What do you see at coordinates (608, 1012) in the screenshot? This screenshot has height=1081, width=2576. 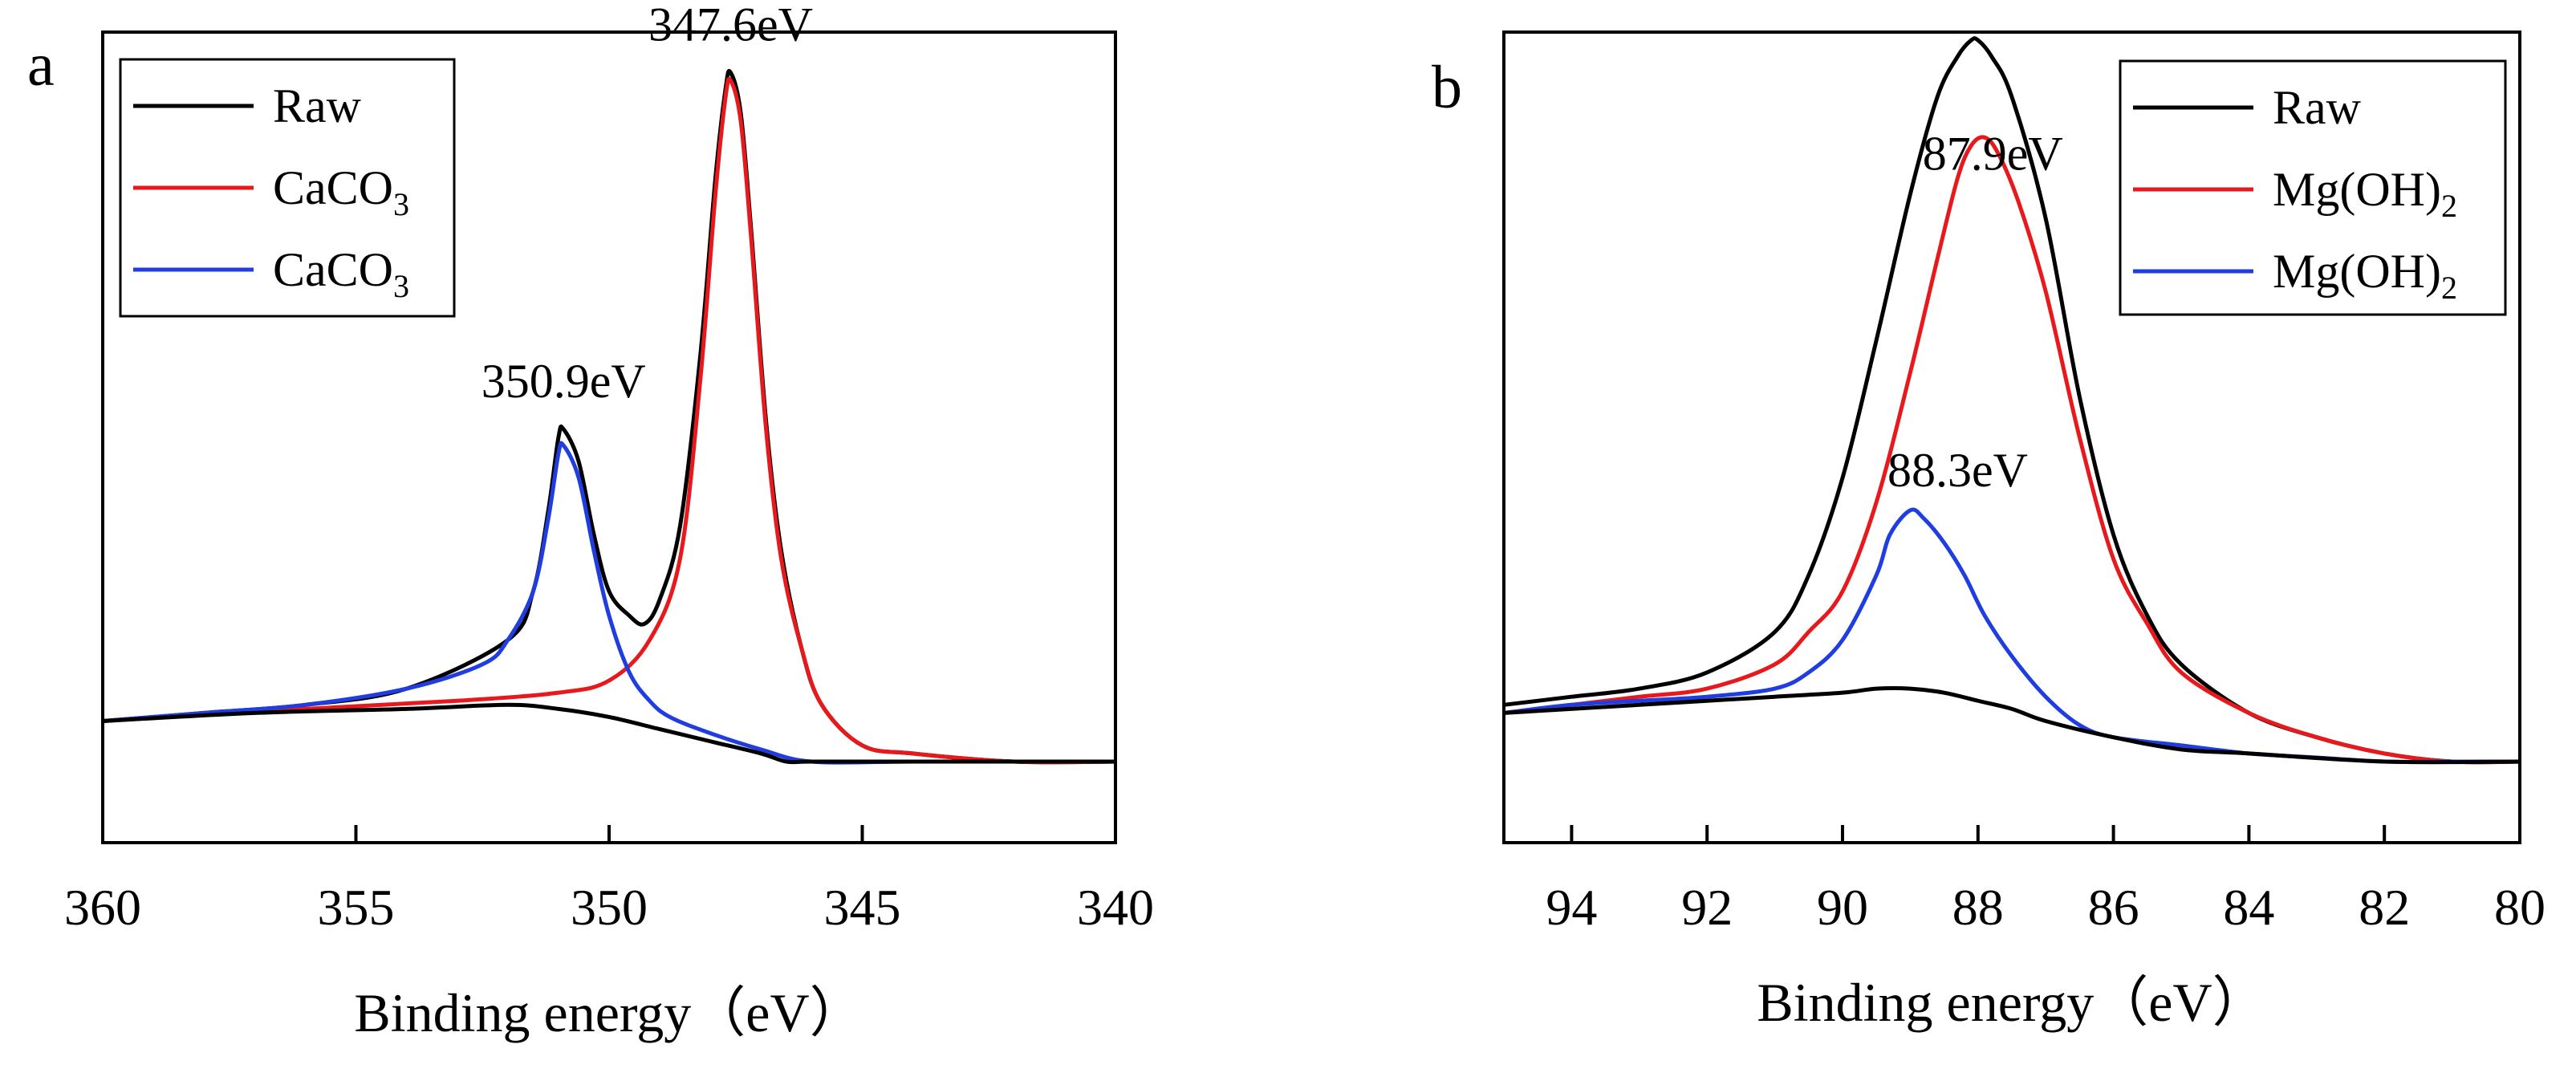 I see `panel-a-x-axis-label: Binding energy（eV）` at bounding box center [608, 1012].